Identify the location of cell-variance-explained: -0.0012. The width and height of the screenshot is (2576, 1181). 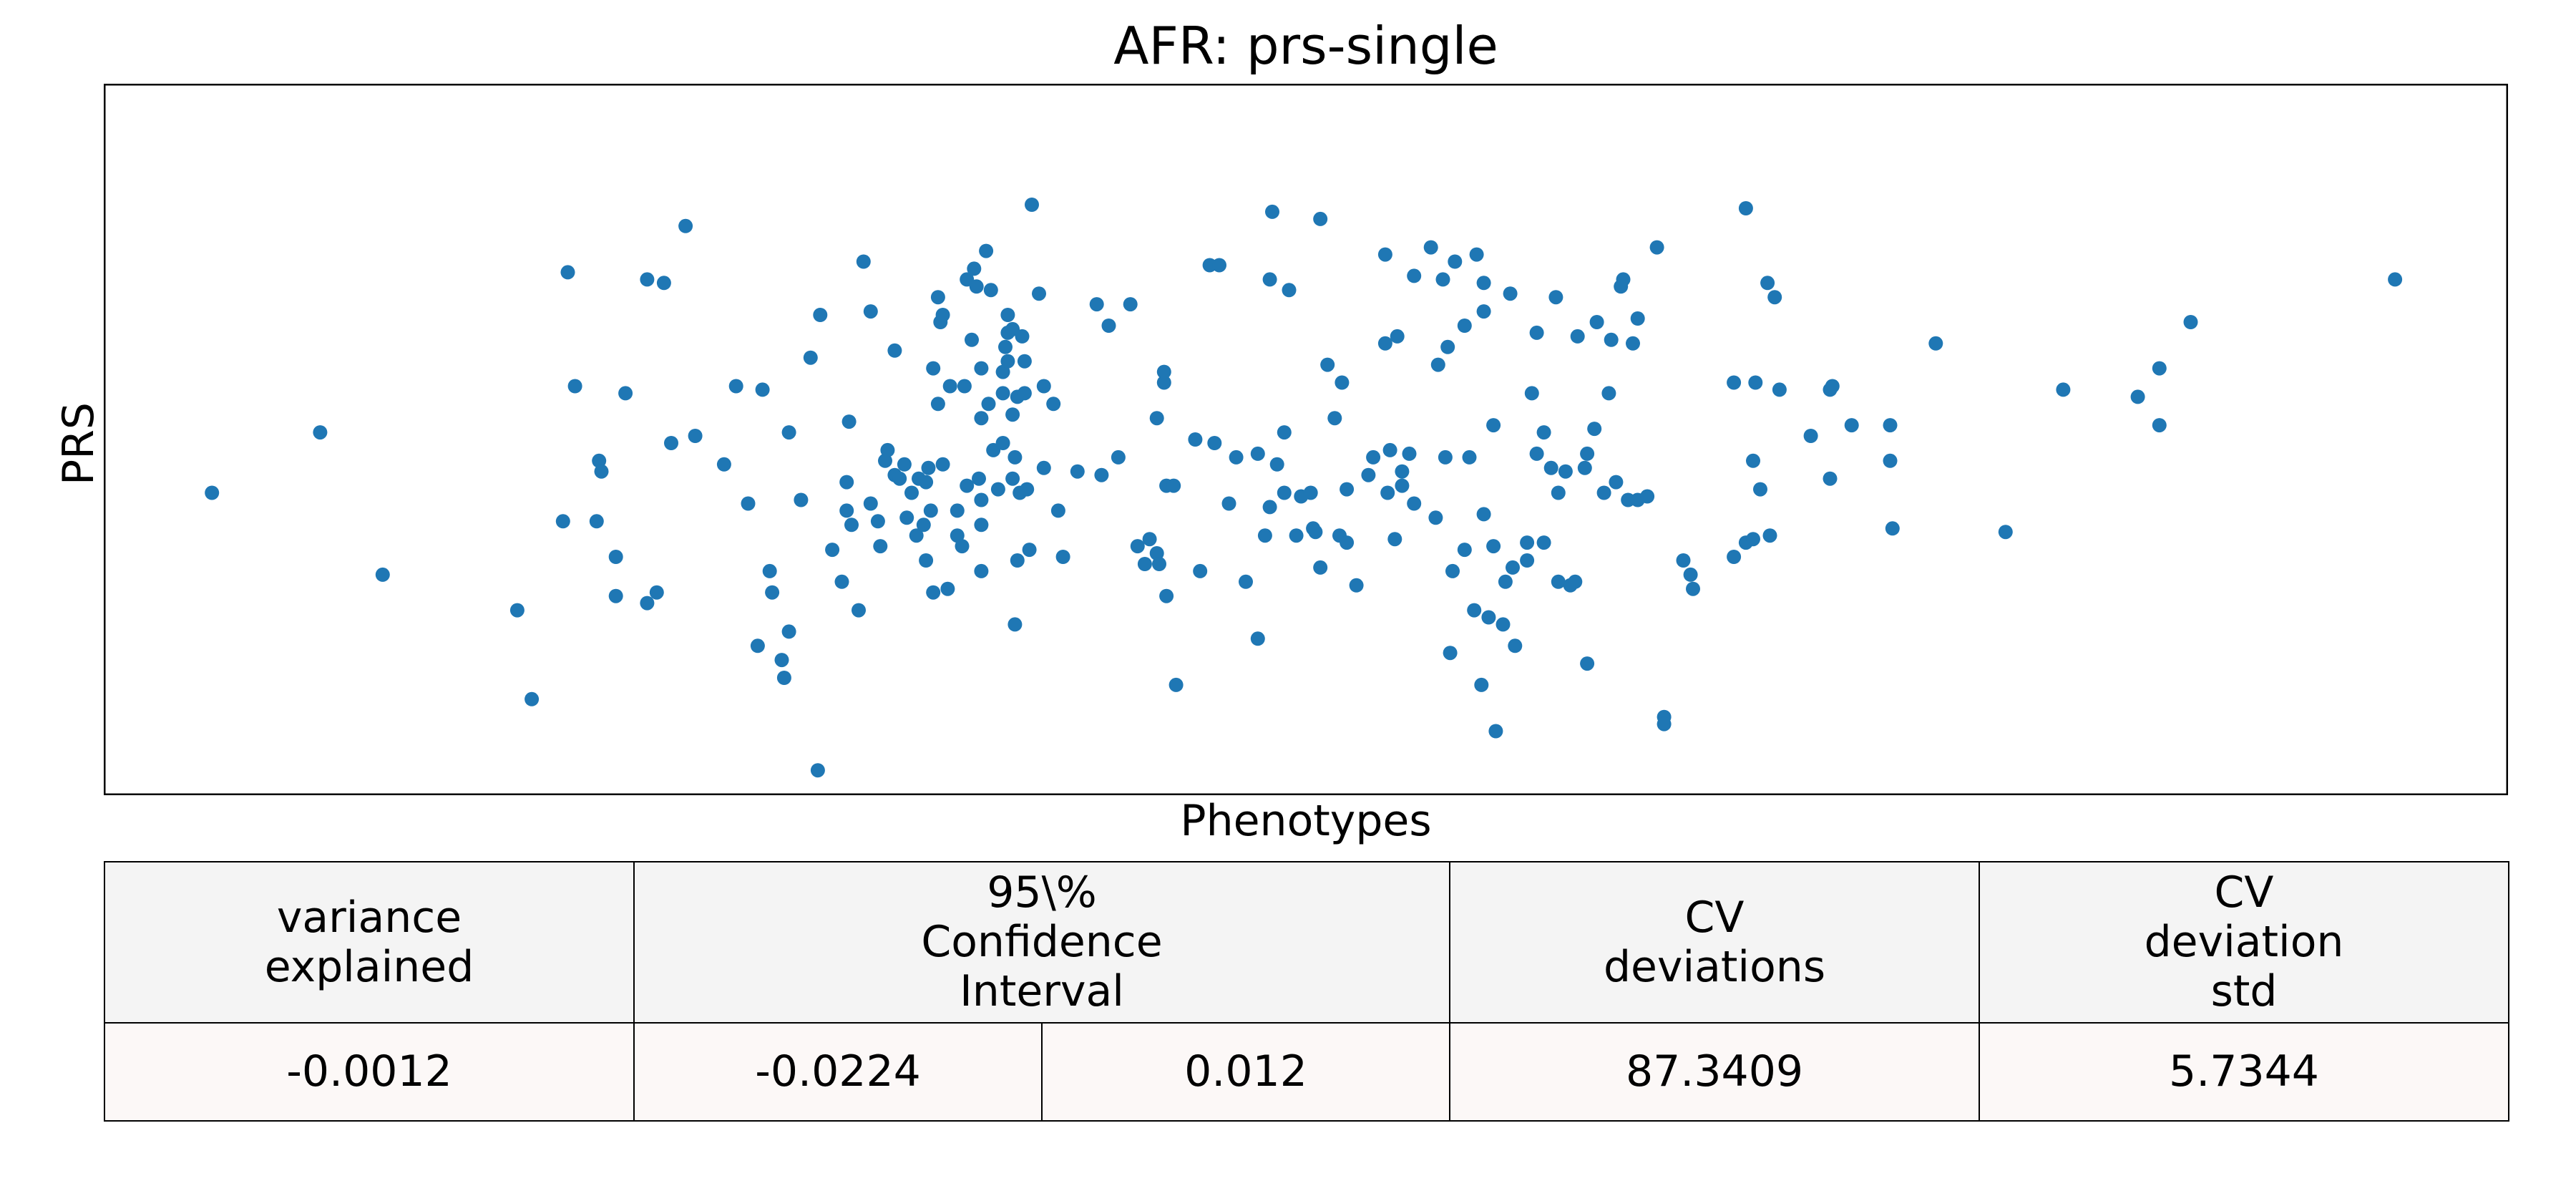
(369, 1072).